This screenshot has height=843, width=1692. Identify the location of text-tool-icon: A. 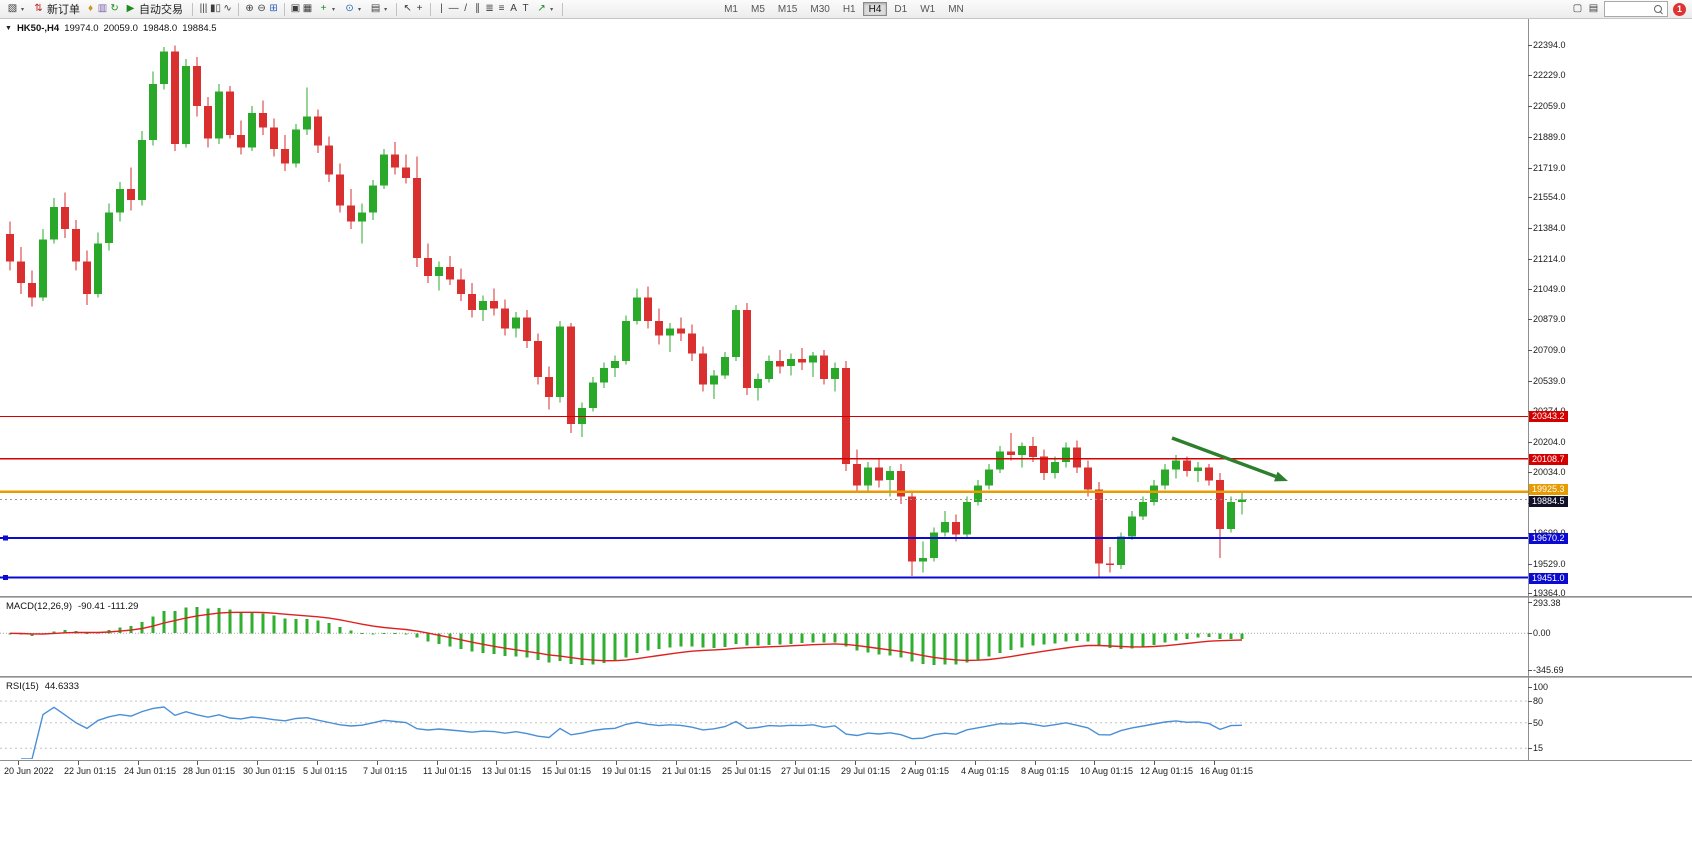
(513, 8).